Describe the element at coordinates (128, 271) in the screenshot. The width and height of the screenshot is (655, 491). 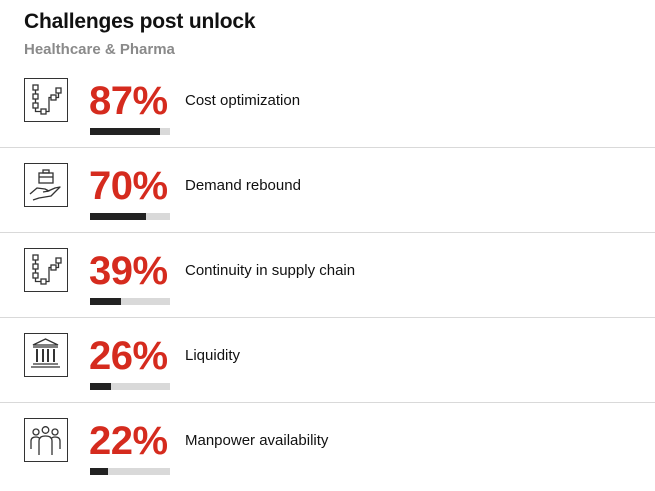
I see `percent-label: 39%` at that location.